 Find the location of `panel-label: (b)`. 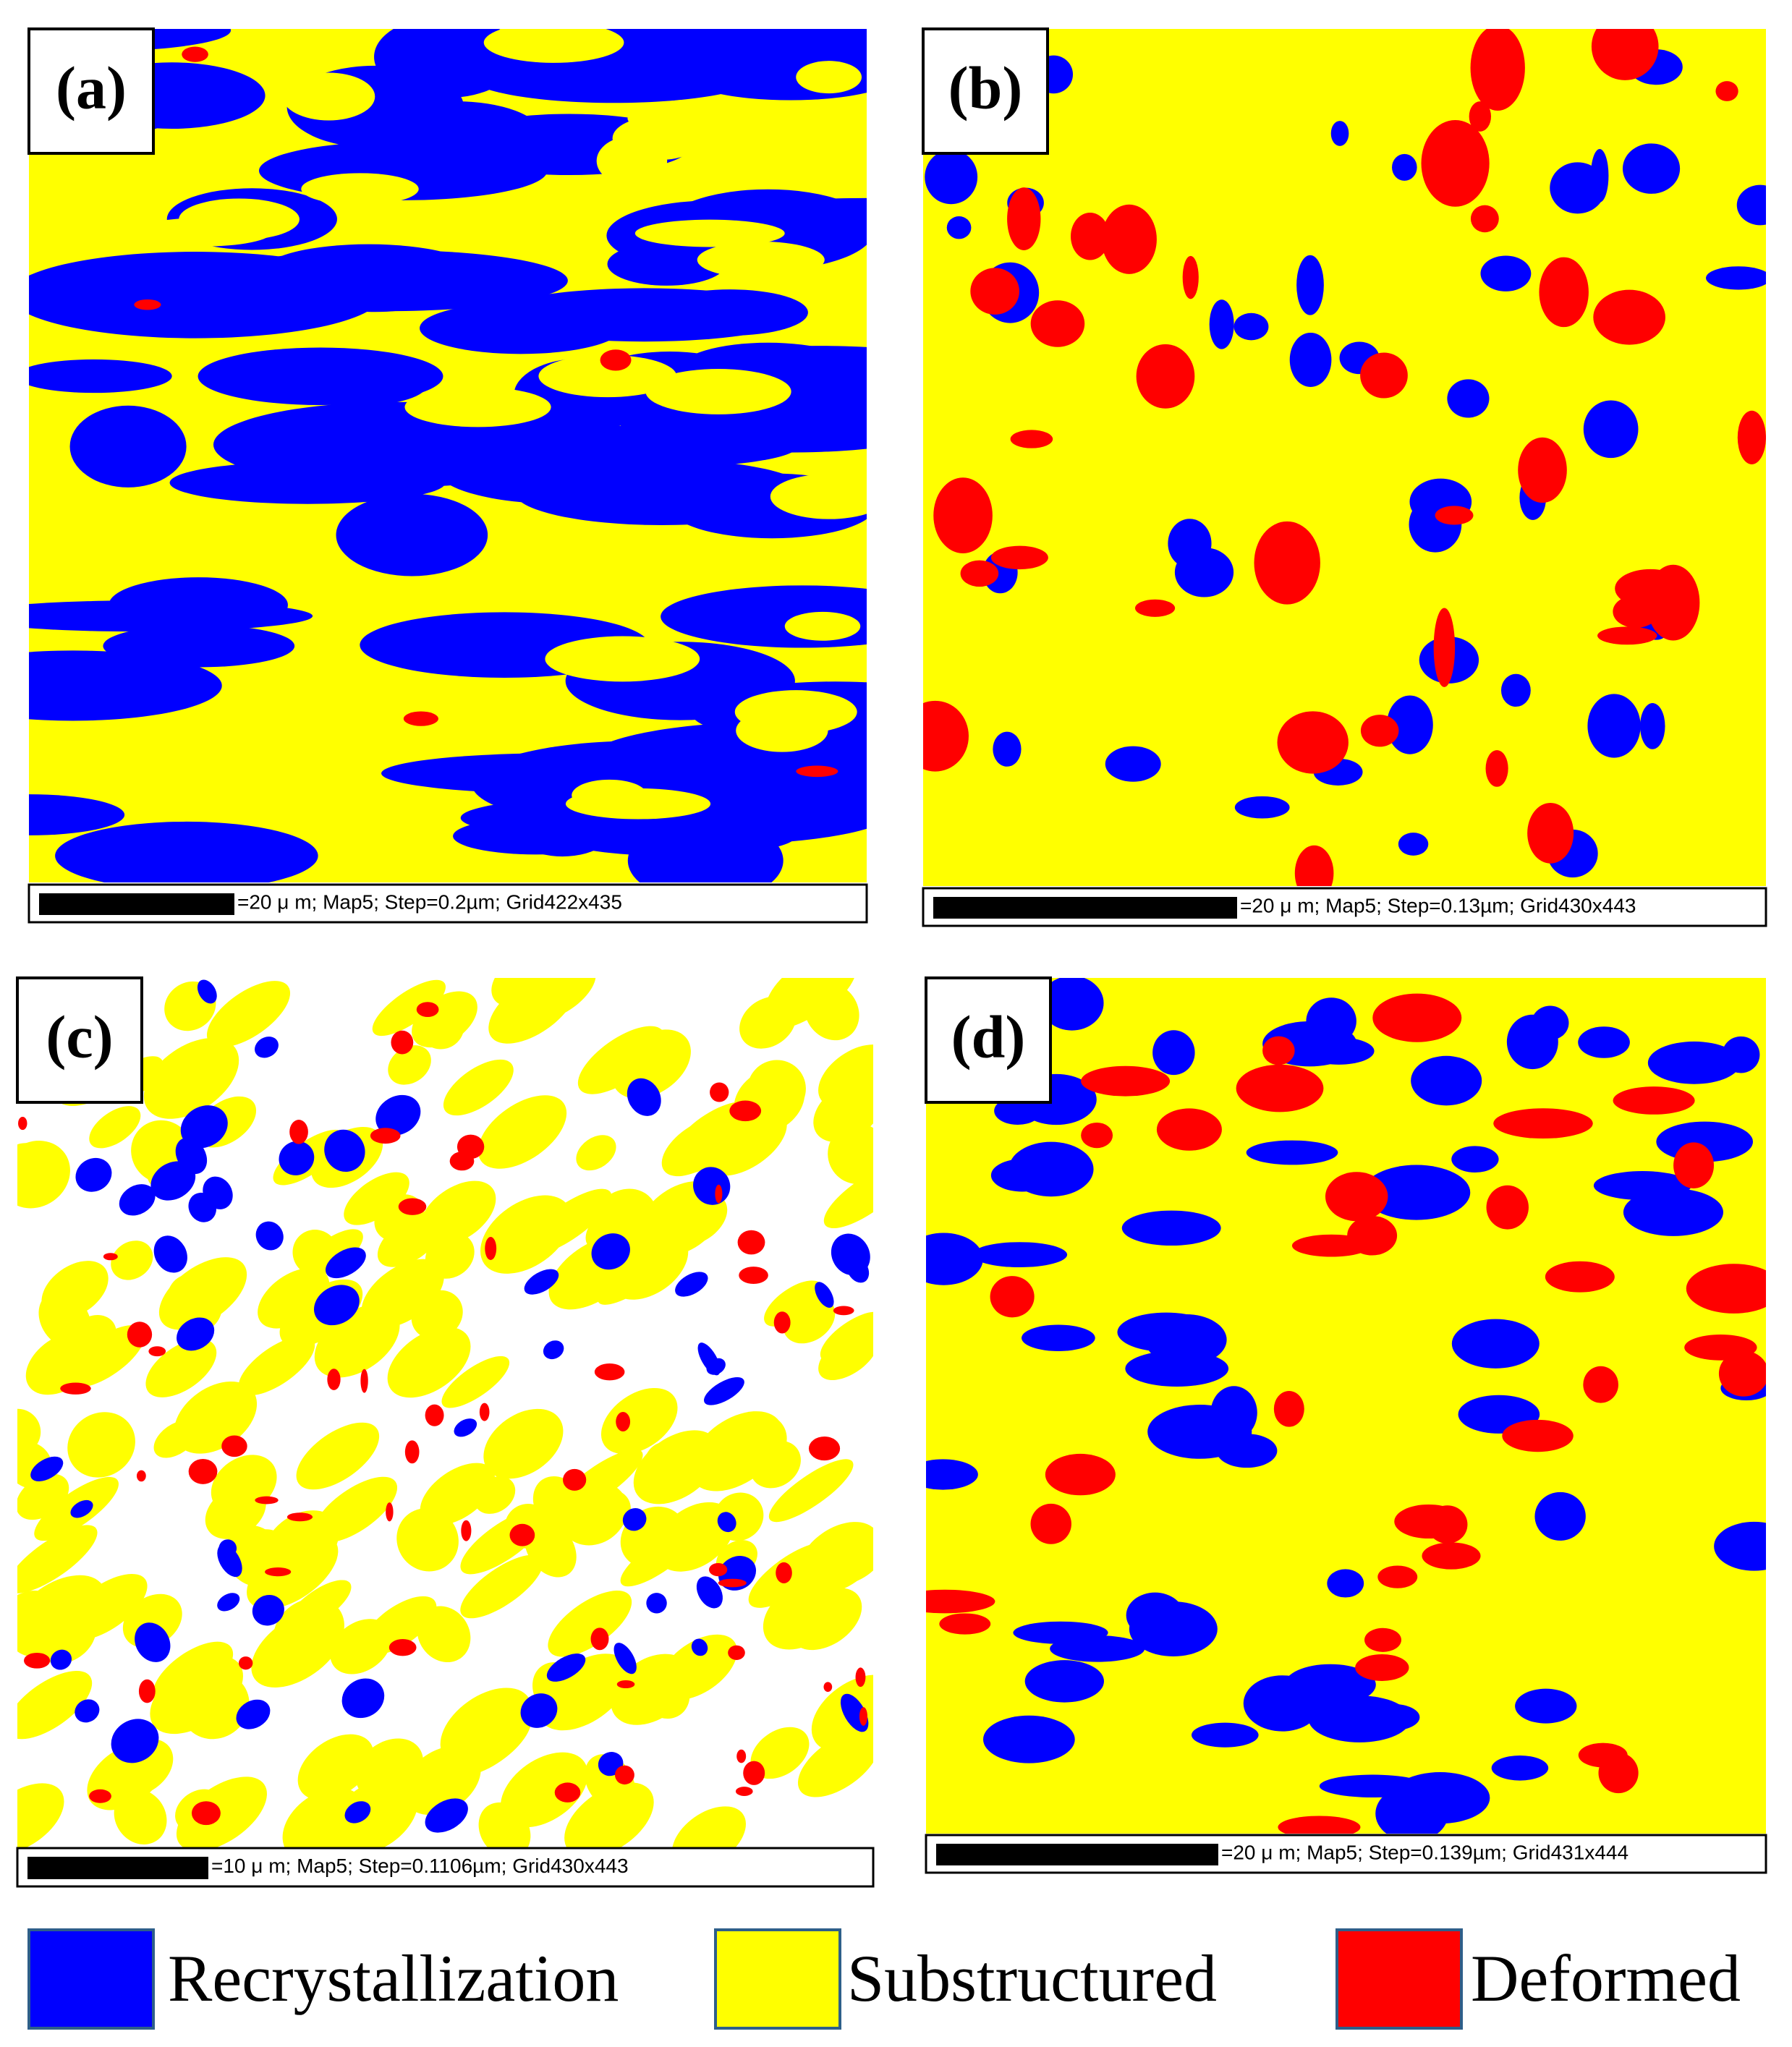

panel-label: (b) is located at coordinates (985, 88).